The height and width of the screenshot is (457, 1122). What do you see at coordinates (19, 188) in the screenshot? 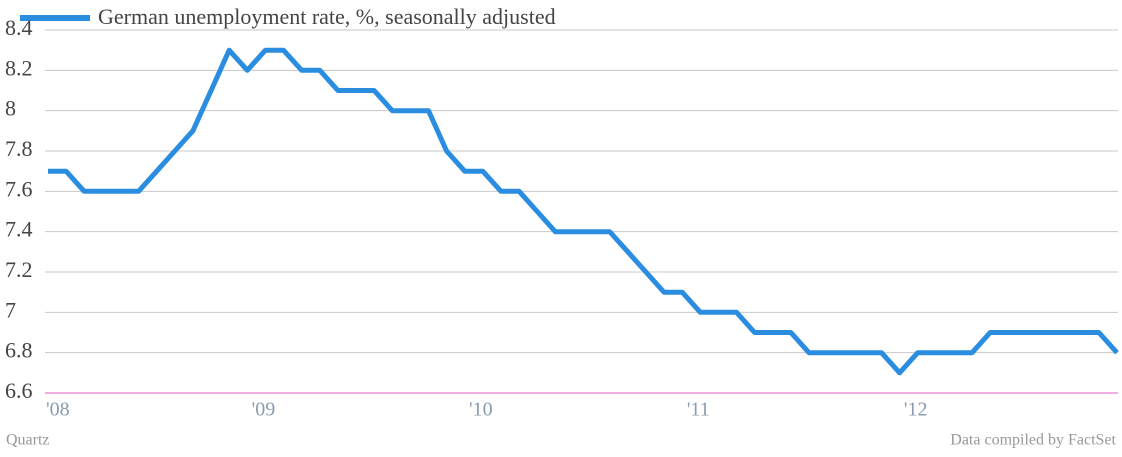
I see `y-tick-label: 7.6` at bounding box center [19, 188].